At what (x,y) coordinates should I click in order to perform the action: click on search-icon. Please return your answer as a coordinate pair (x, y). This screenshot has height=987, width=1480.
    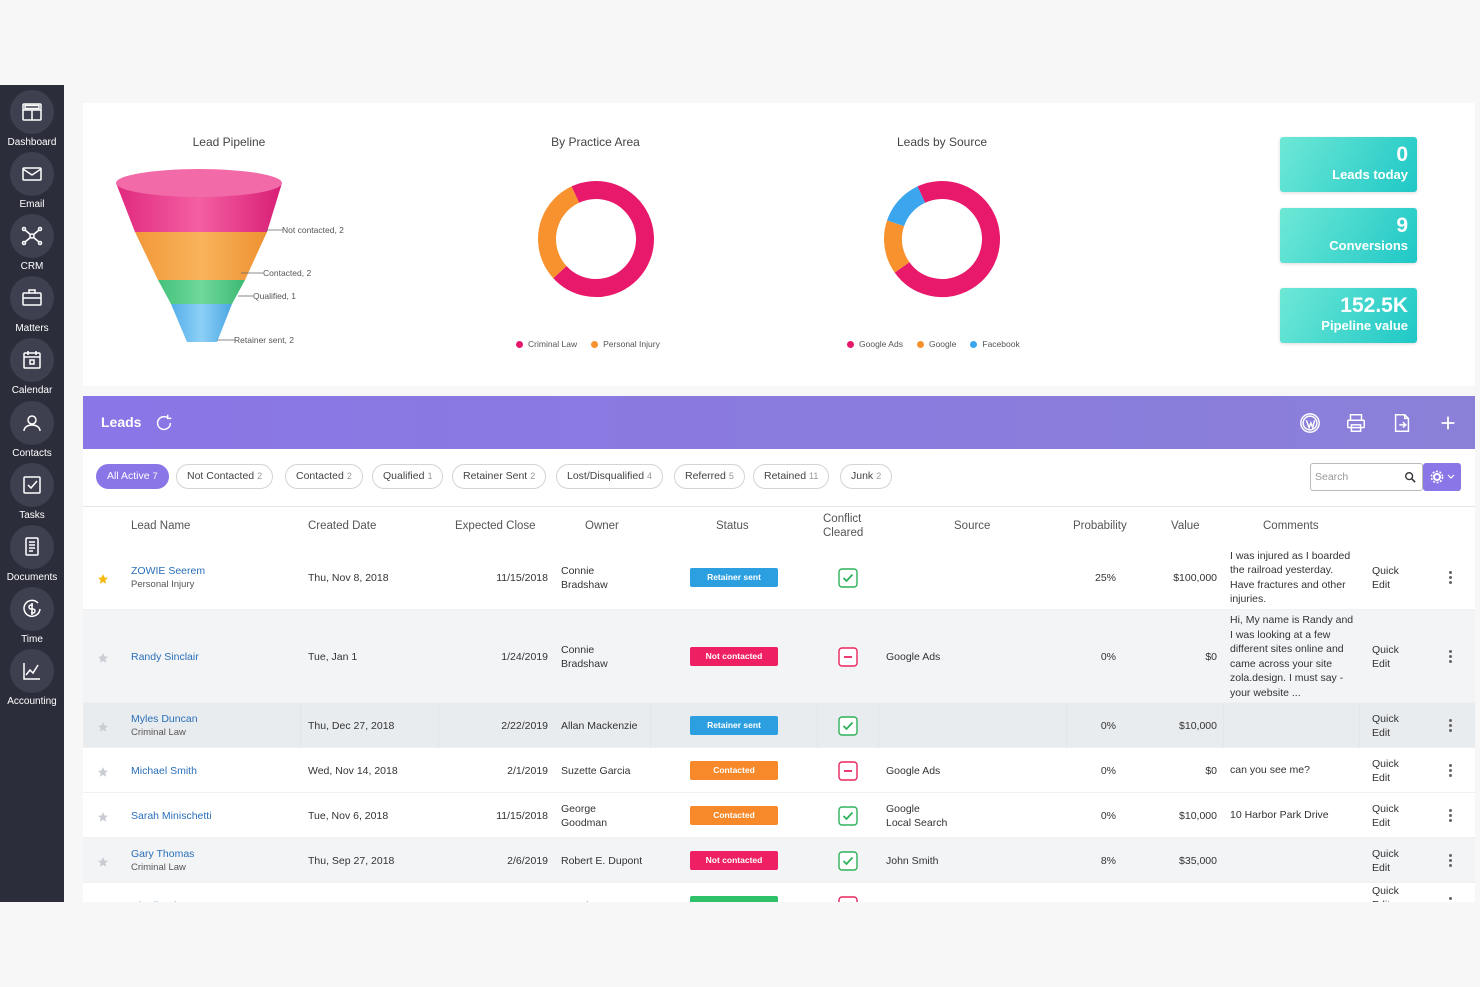
    Looking at the image, I should click on (1410, 477).